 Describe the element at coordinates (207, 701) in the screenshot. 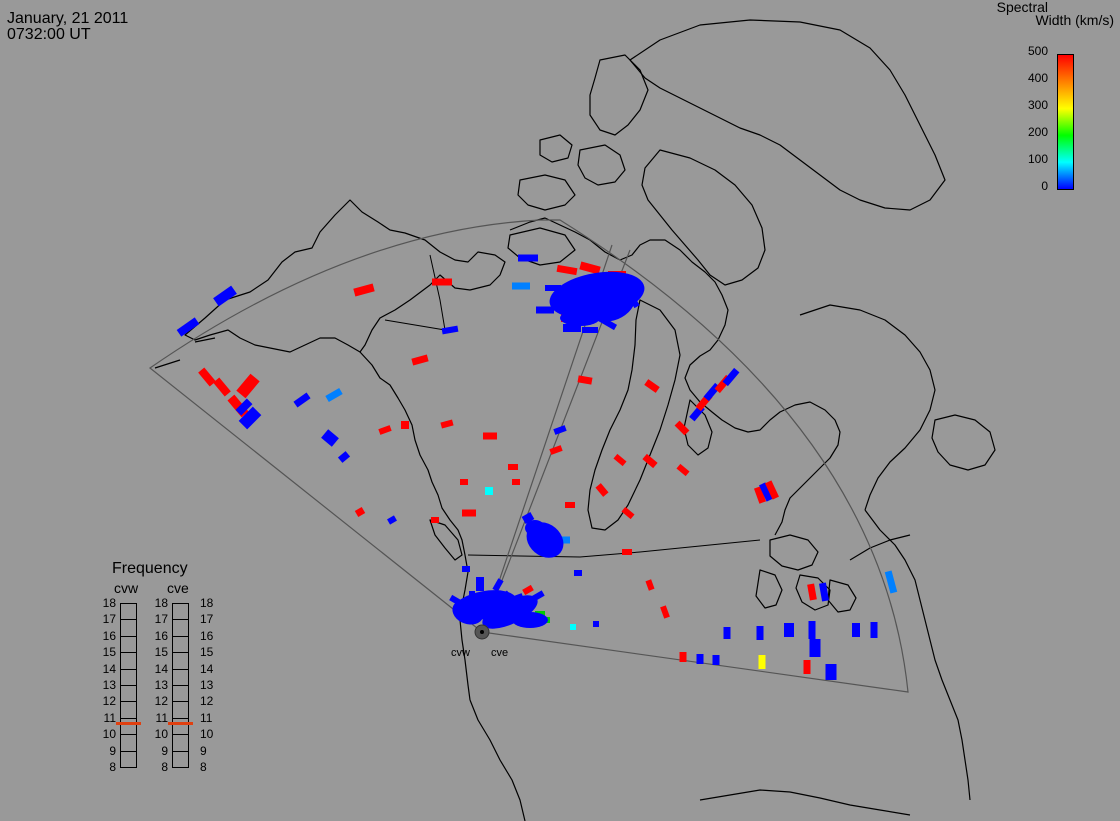

I see `frequency-tick: 12` at that location.